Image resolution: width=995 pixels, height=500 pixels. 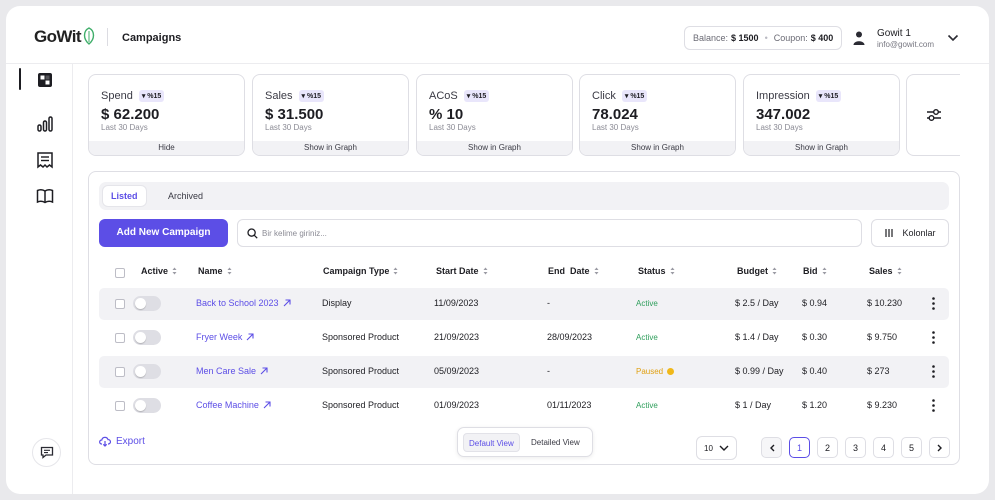 What do you see at coordinates (124, 196) in the screenshot?
I see `tab-listed: Listed` at bounding box center [124, 196].